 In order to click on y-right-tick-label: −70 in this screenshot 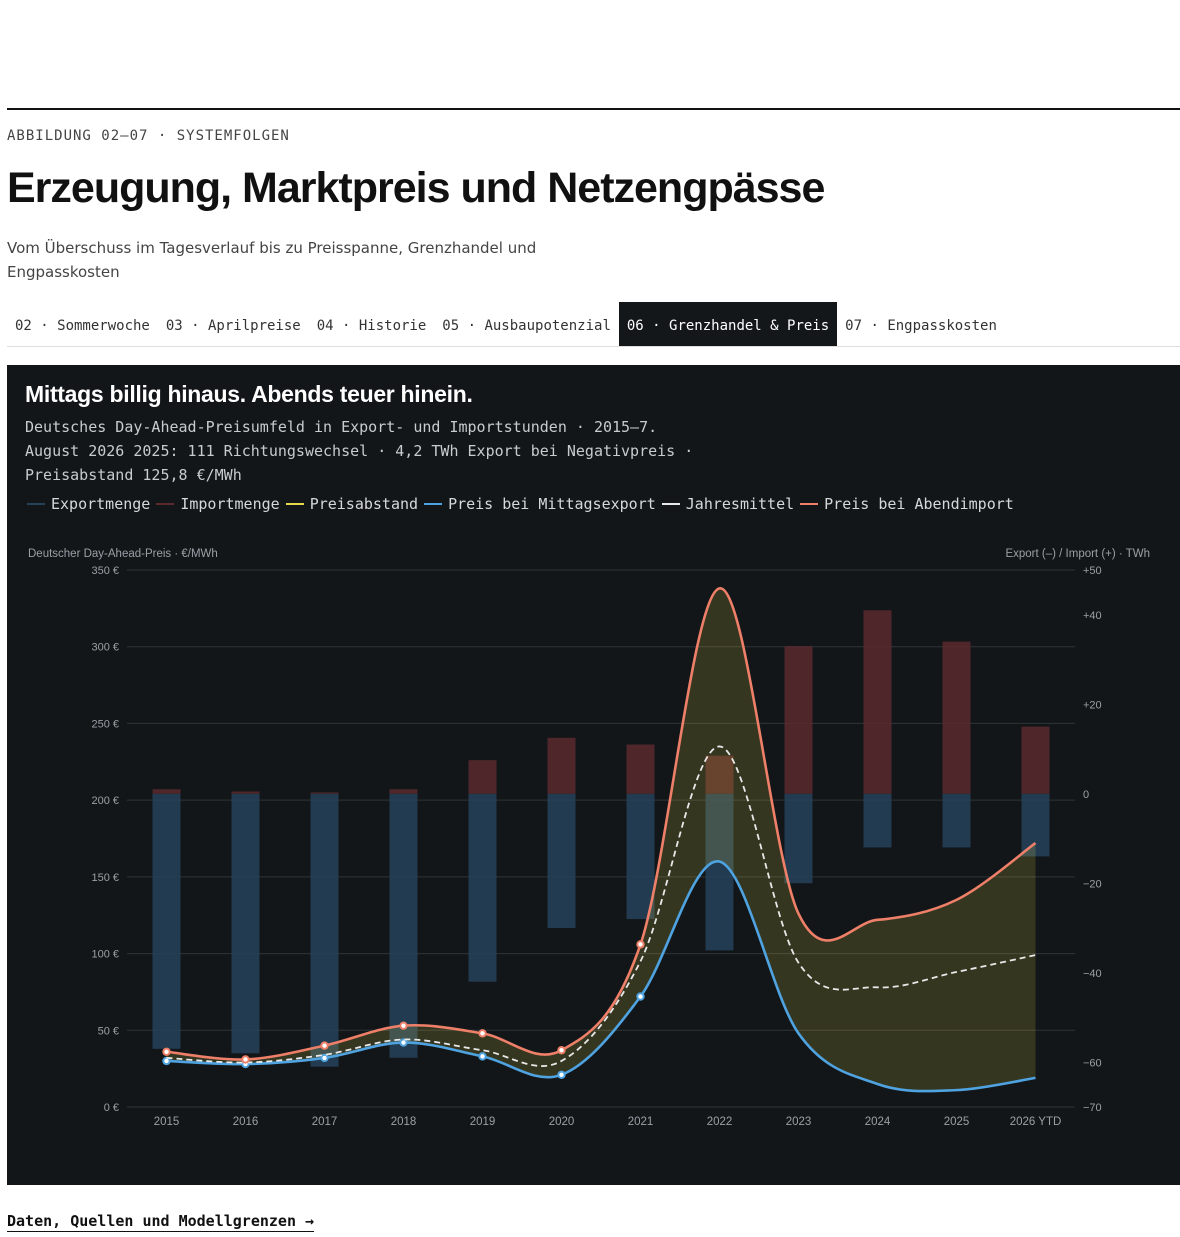, I will do `click(1092, 1108)`.